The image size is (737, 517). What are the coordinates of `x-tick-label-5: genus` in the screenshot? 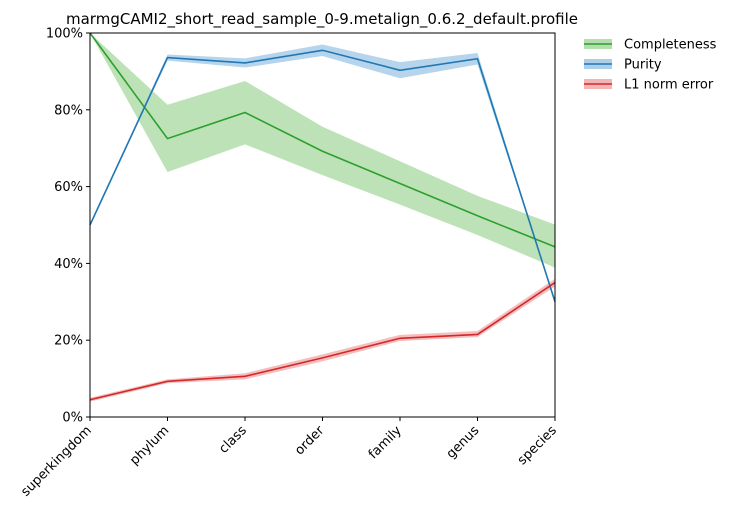 It's located at (463, 442).